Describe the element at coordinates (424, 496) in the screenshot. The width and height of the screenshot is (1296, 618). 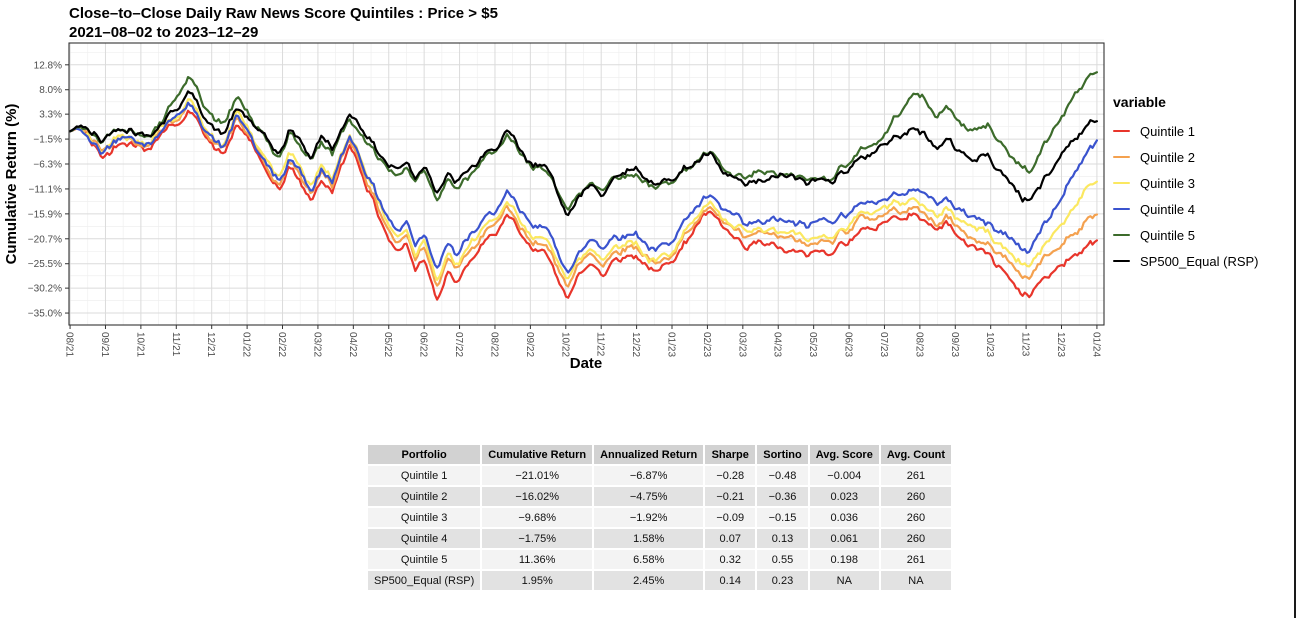
I see `table-cell: Quintile 2` at that location.